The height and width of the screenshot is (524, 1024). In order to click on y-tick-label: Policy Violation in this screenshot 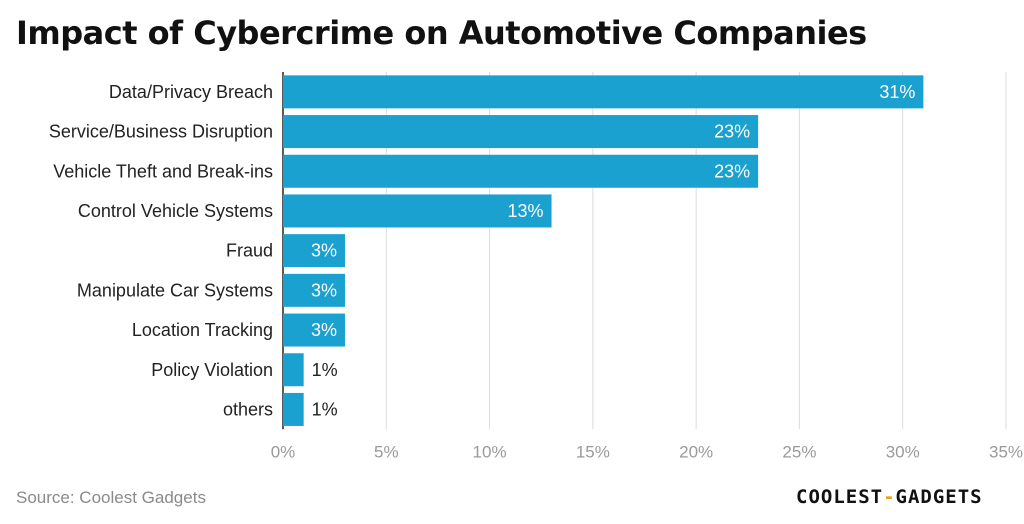, I will do `click(212, 370)`.